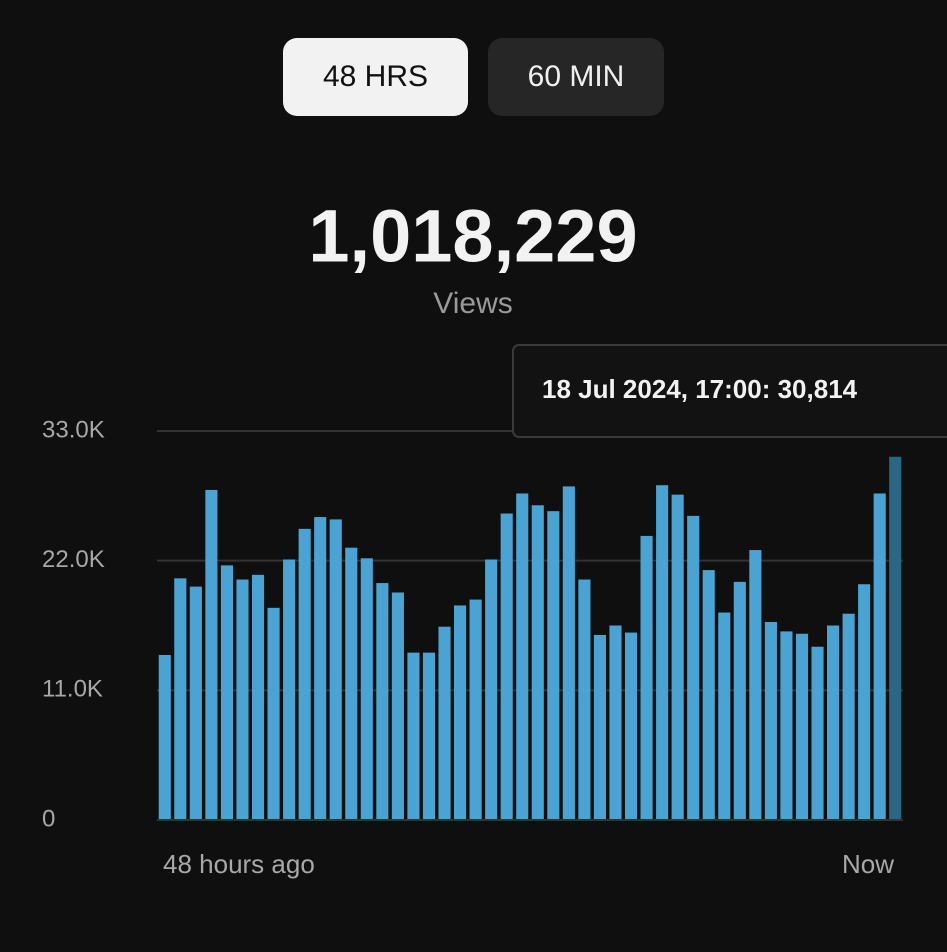 This screenshot has height=952, width=947. Describe the element at coordinates (73, 559) in the screenshot. I see `y-tick-label: 22.0K` at that location.